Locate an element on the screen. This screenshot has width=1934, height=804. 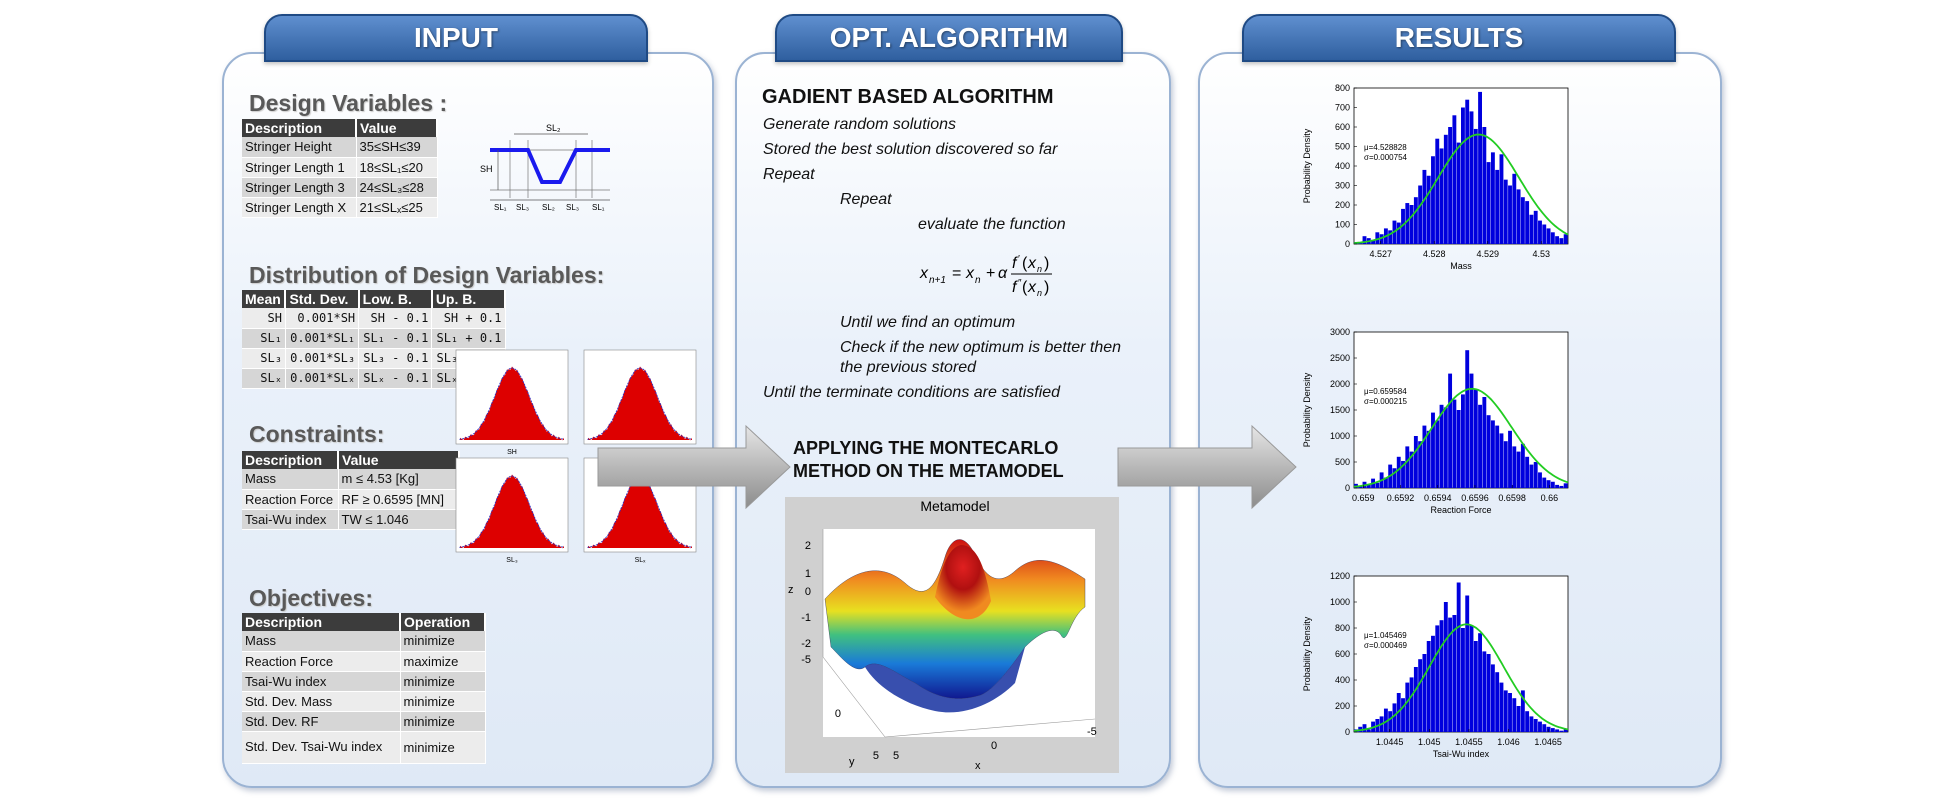
table-row: Tsai-Wu index minimize is located at coordinates (364, 681).